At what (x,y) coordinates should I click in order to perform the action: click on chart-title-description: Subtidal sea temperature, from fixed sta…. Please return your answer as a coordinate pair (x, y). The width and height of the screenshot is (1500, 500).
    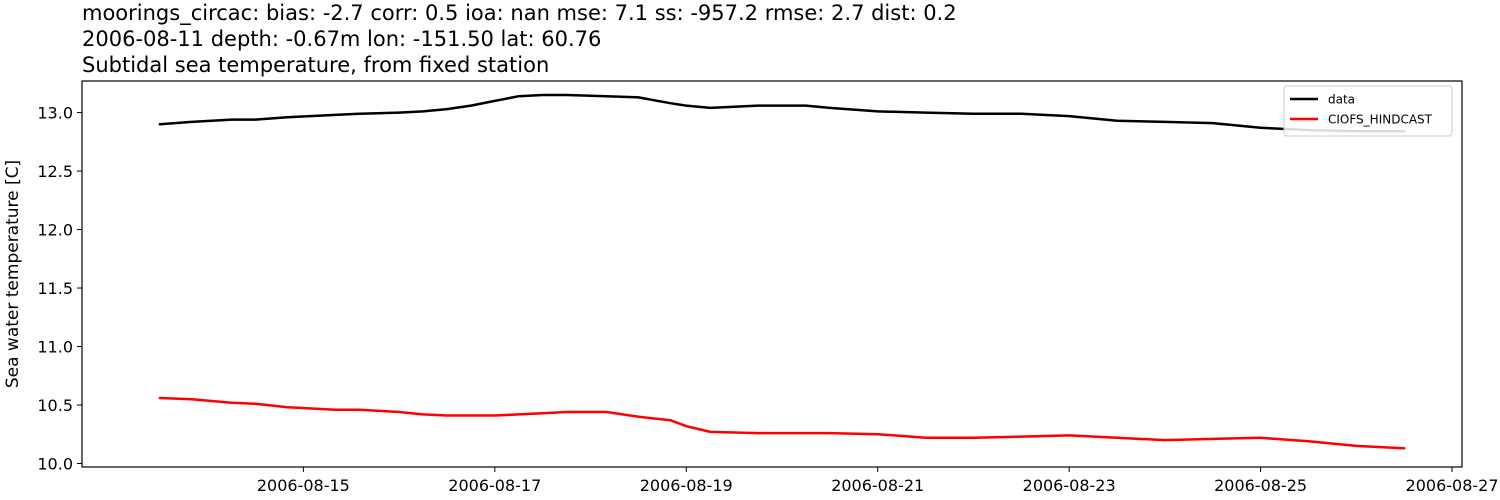
    Looking at the image, I should click on (316, 65).